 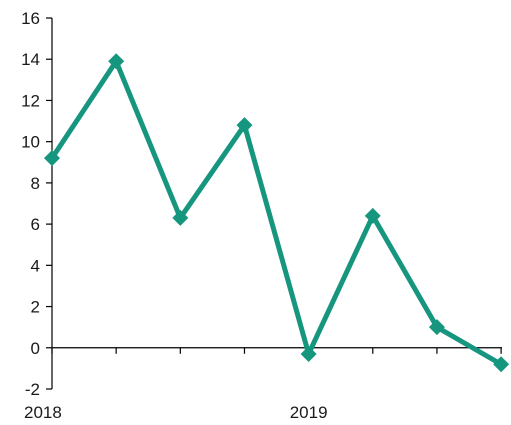 I want to click on y-tick-label: -2, so click(x=32, y=389).